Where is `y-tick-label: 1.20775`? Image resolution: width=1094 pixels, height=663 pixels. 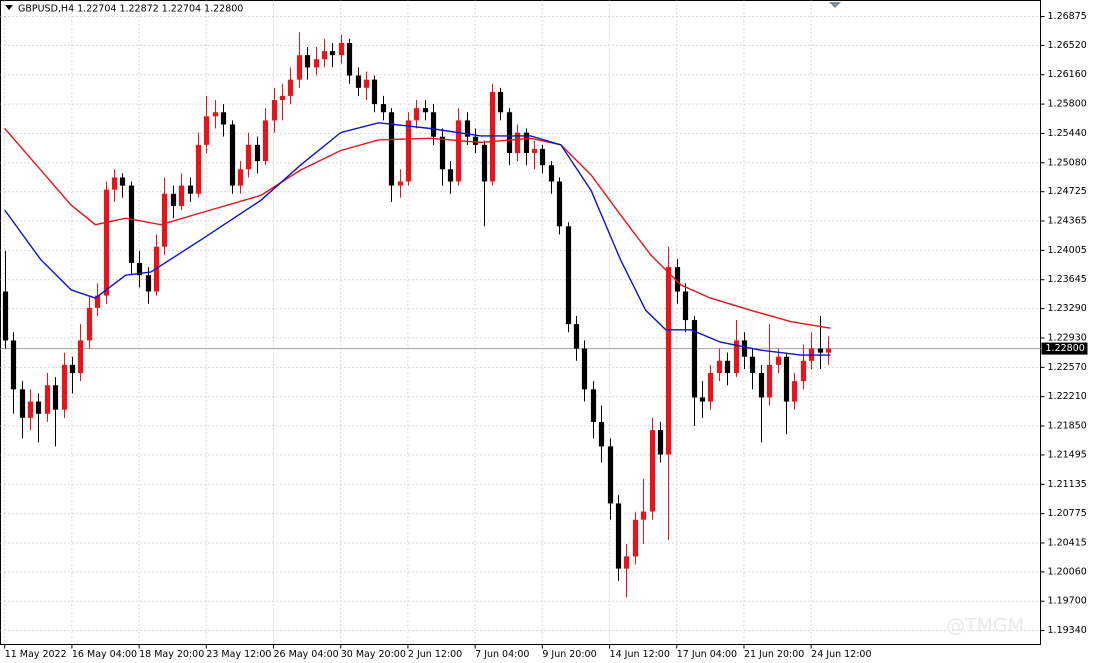
y-tick-label: 1.20775 is located at coordinates (1067, 513).